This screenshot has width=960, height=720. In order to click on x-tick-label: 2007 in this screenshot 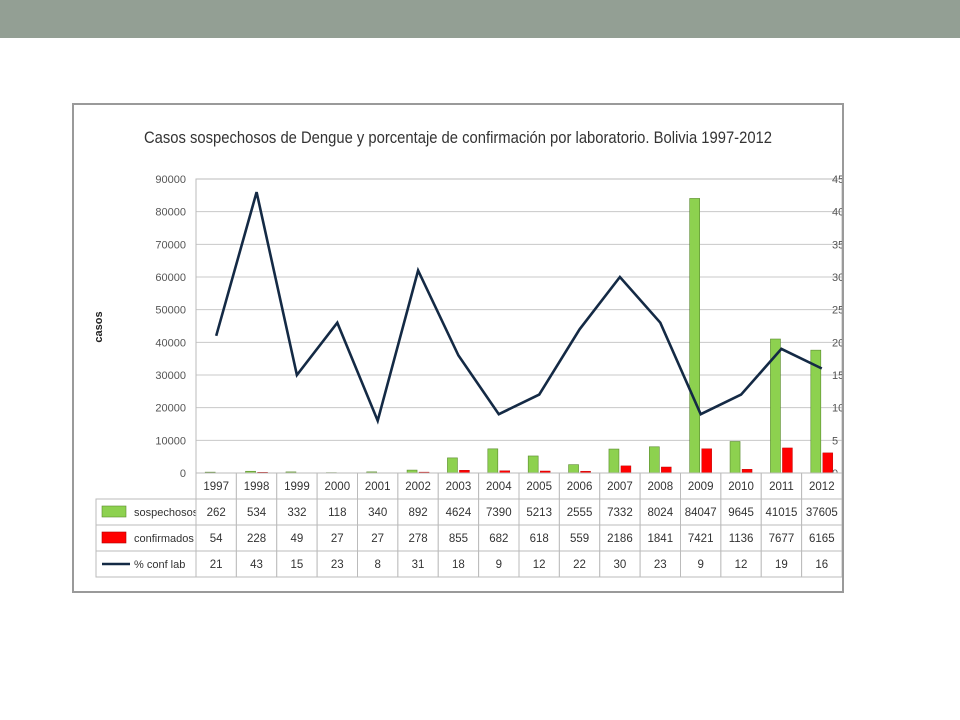, I will do `click(620, 487)`.